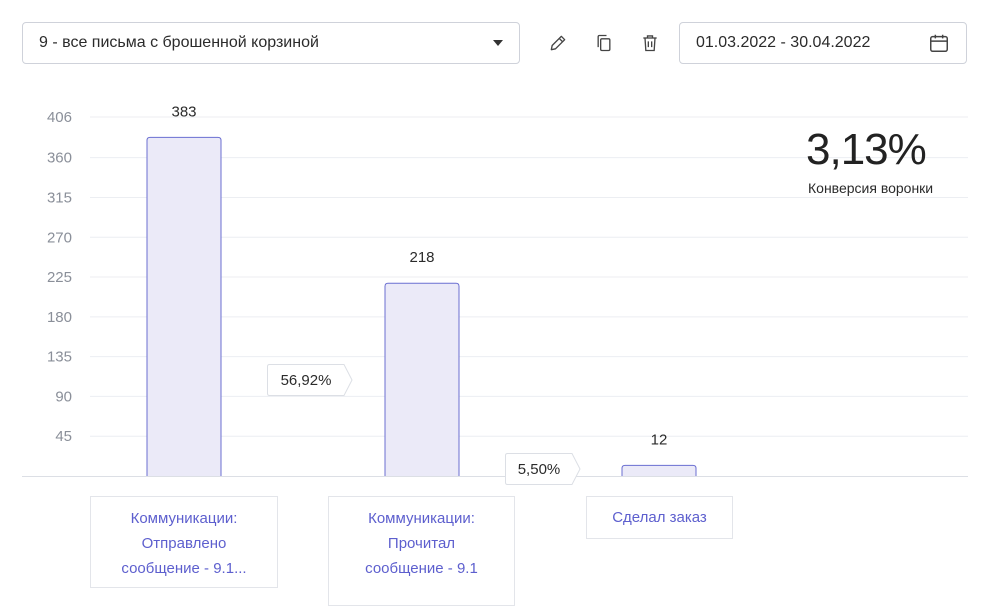 The height and width of the screenshot is (606, 993). What do you see at coordinates (604, 43) in the screenshot?
I see `copy-icon` at bounding box center [604, 43].